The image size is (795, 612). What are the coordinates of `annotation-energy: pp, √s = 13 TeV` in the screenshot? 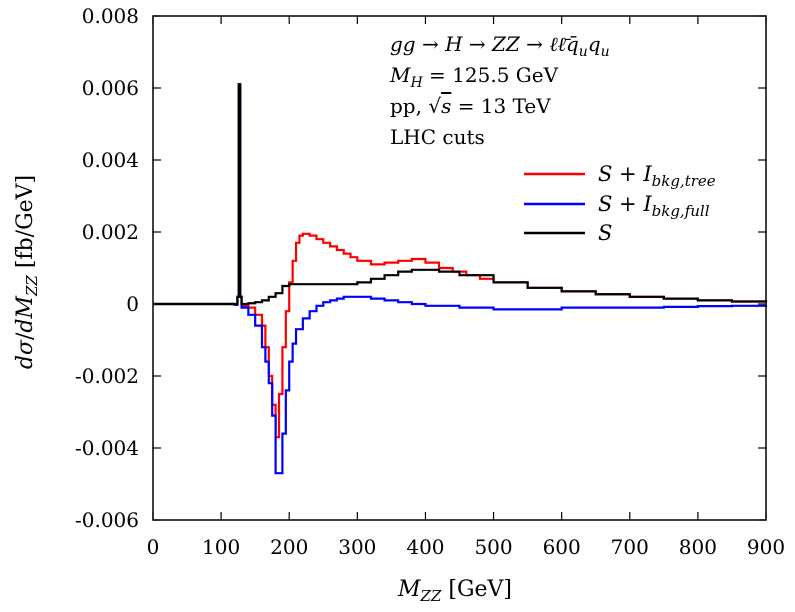 It's located at (470, 106).